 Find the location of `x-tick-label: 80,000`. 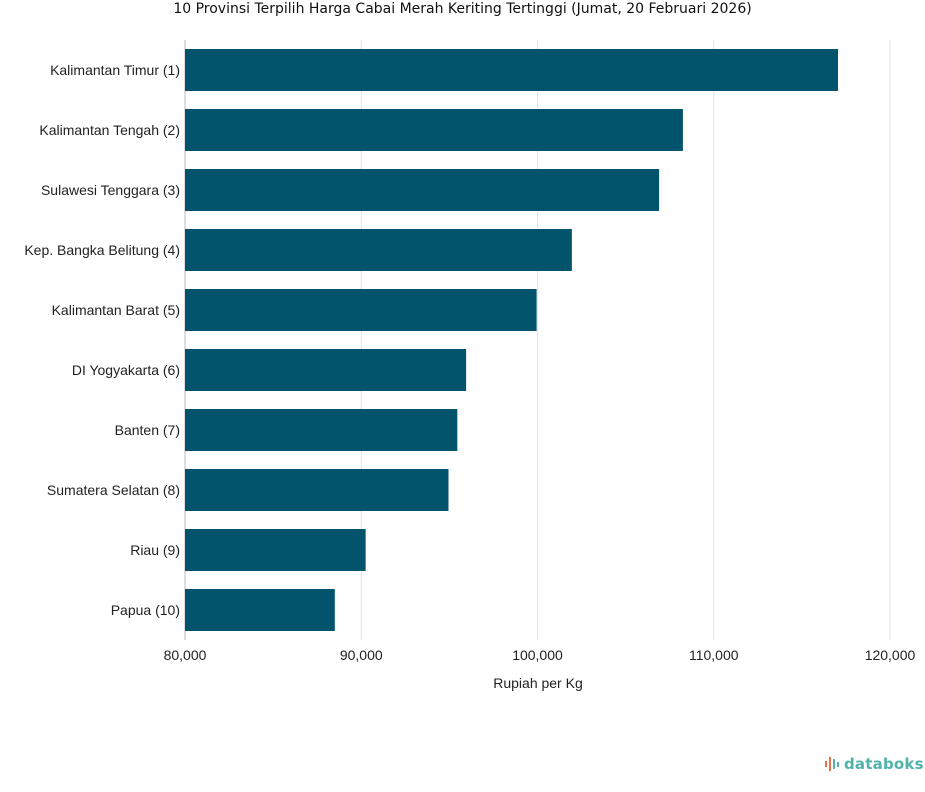

x-tick-label: 80,000 is located at coordinates (185, 655).